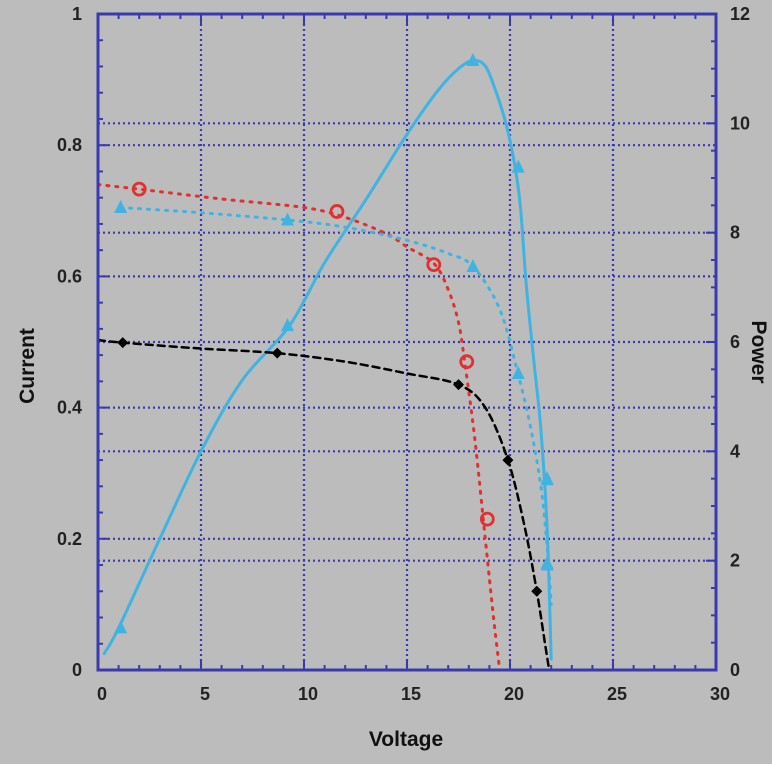  I want to click on x-axis-title: Voltage, so click(406, 739).